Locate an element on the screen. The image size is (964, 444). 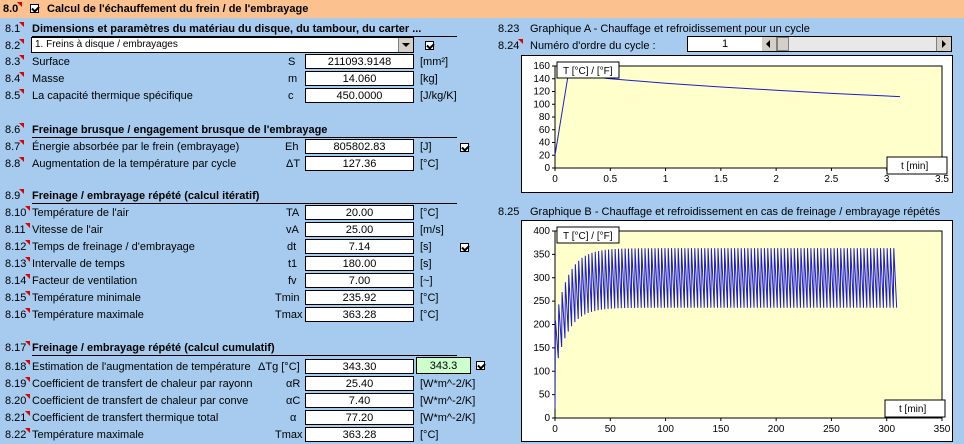
row-number: 8.20 is located at coordinates (18, 400).